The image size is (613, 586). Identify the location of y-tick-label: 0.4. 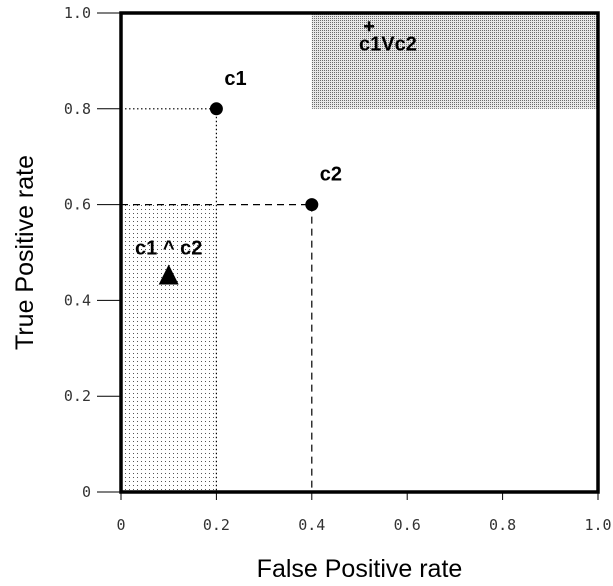
(77, 300).